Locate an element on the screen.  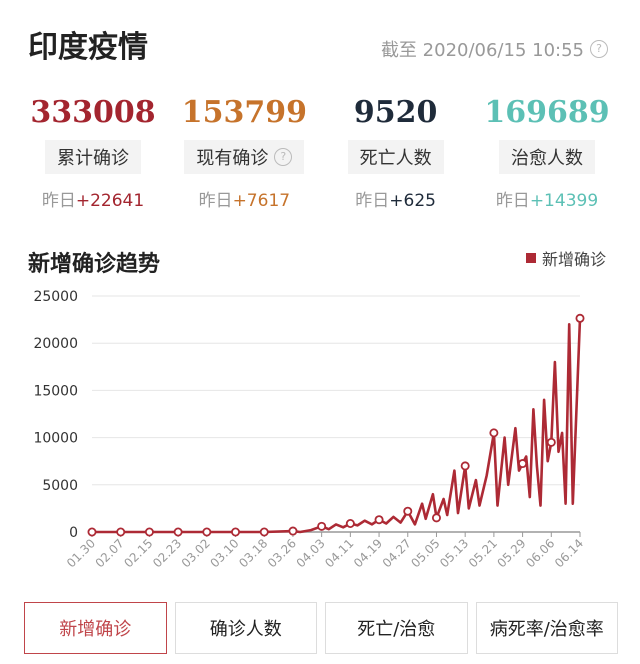
stat-yesterday: 昨日+7617 is located at coordinates (244, 198).